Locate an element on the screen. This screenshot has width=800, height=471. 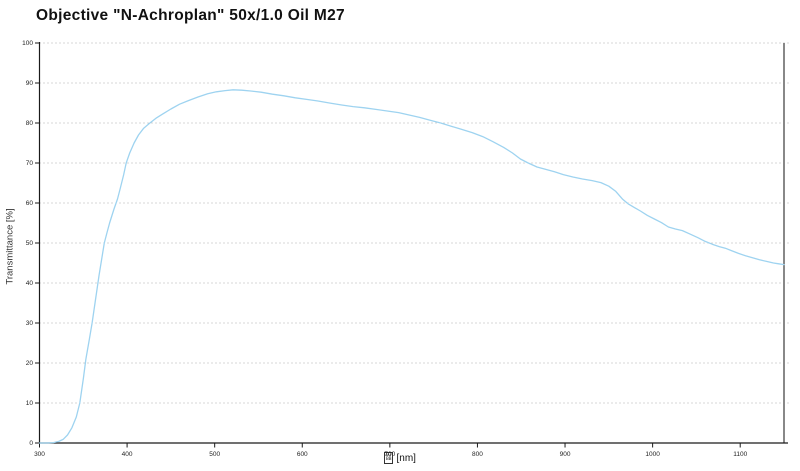
x-tick-label: 600 is located at coordinates (302, 454).